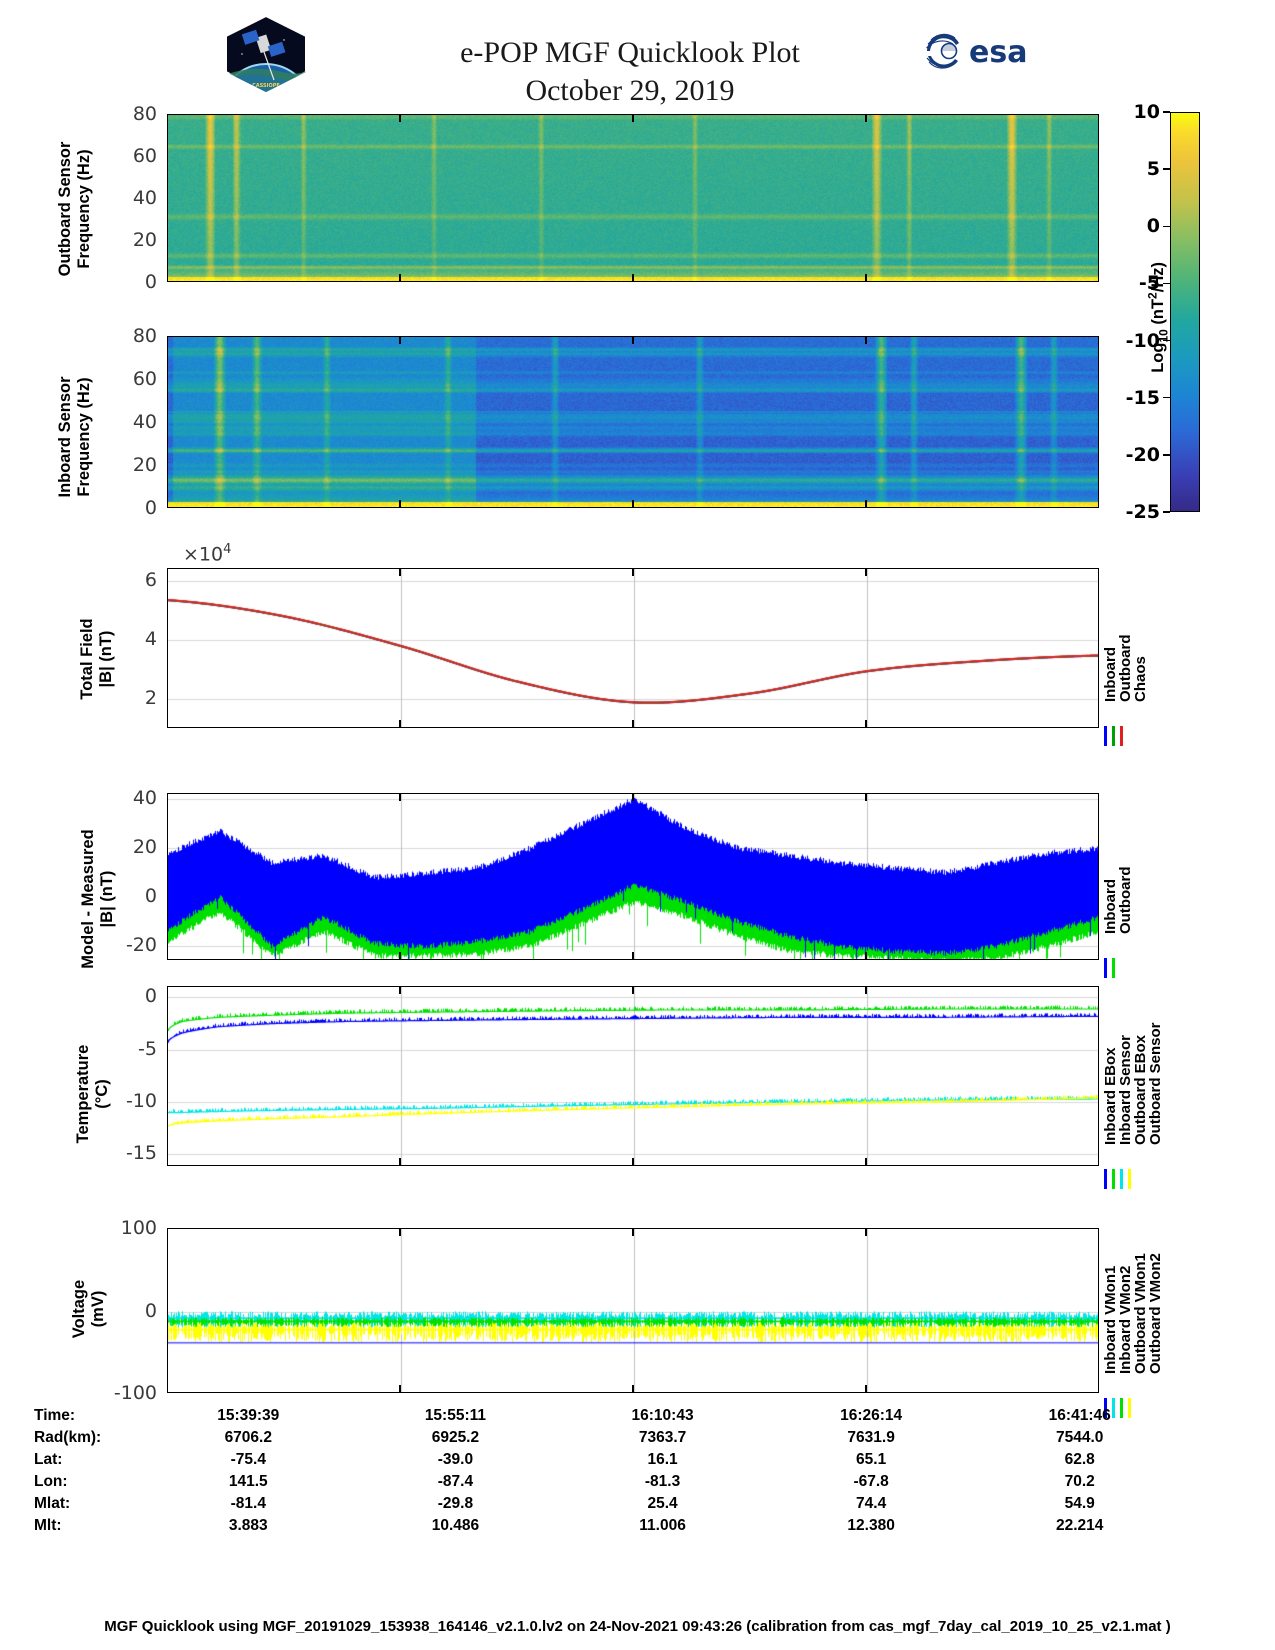 The height and width of the screenshot is (1650, 1275). I want to click on voltage-axes, so click(633, 1310).